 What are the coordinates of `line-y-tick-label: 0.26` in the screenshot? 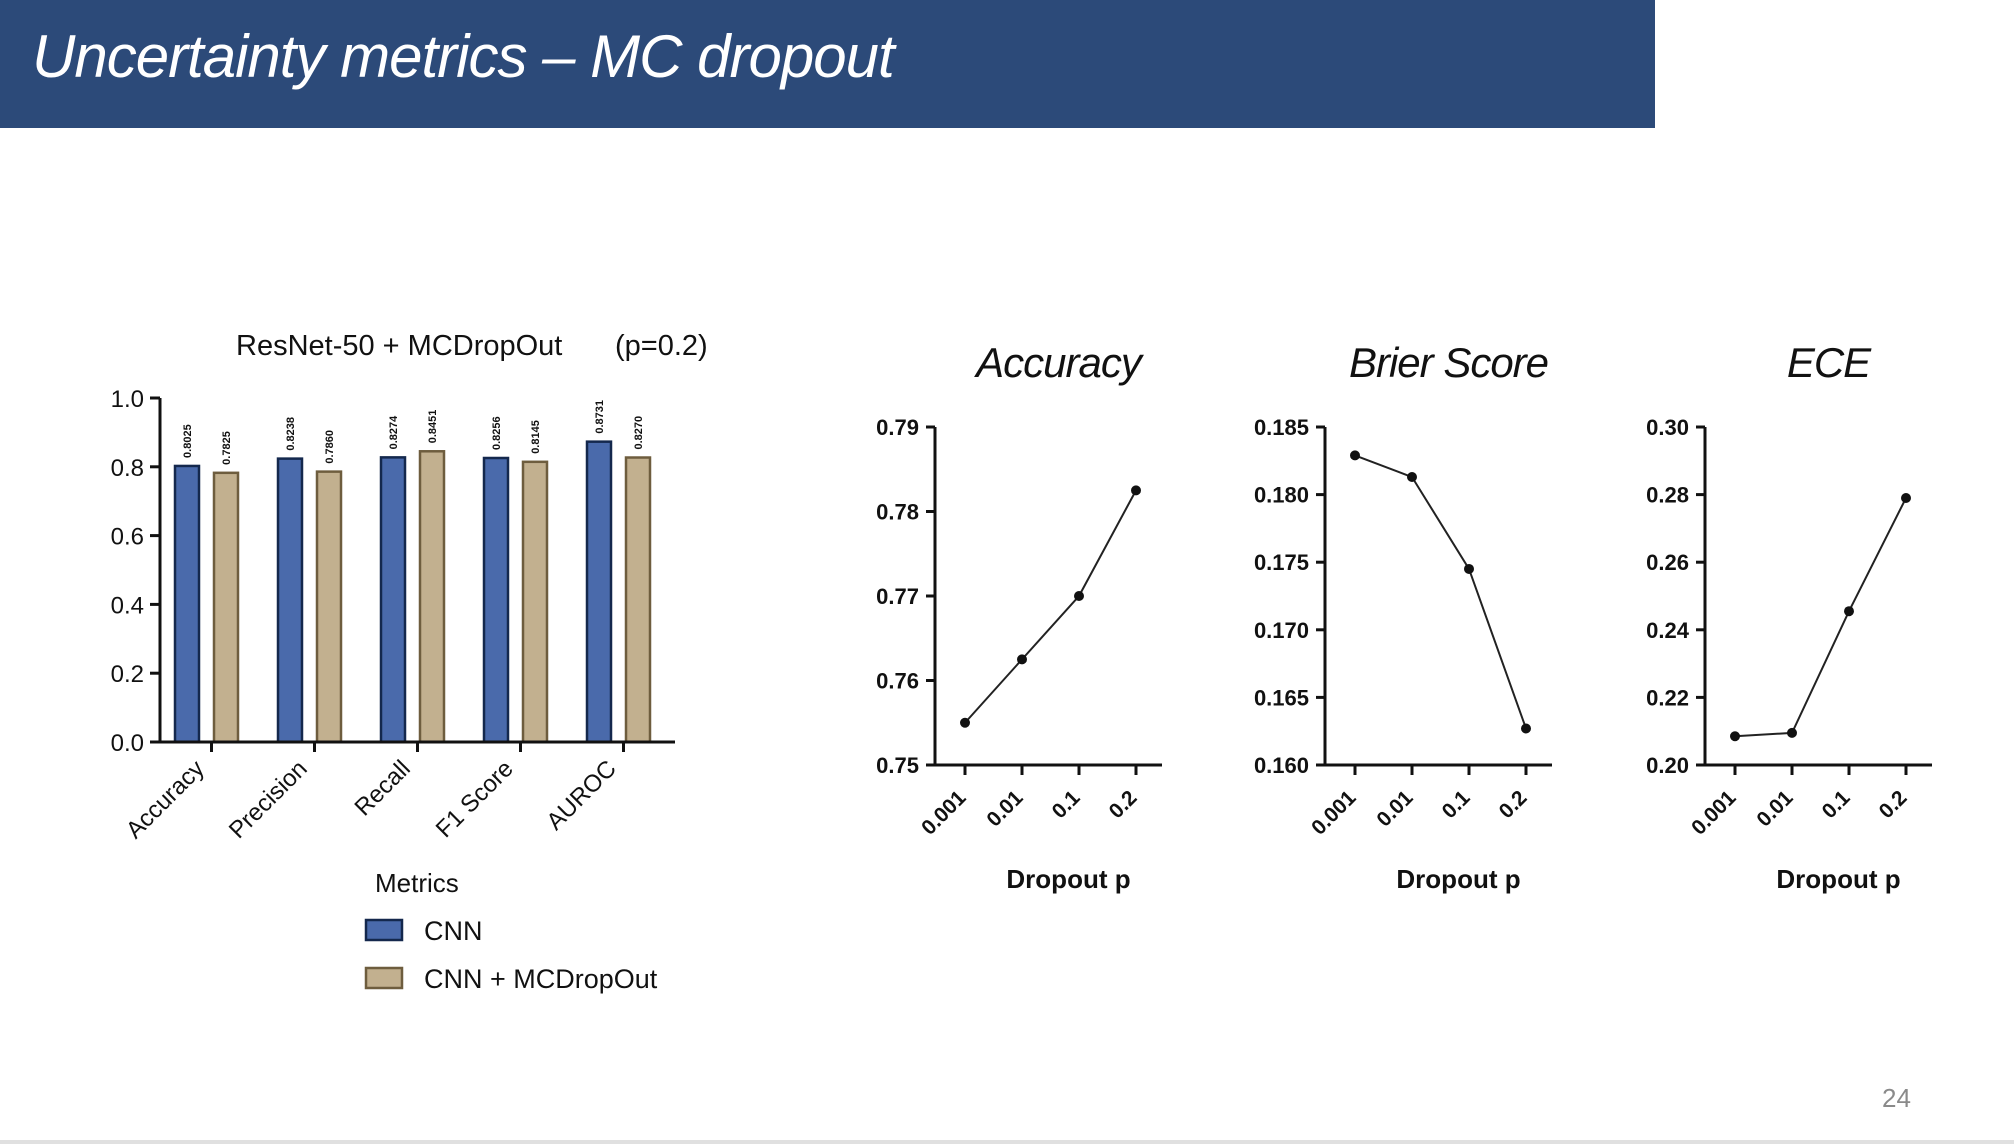 It's located at (1667, 562).